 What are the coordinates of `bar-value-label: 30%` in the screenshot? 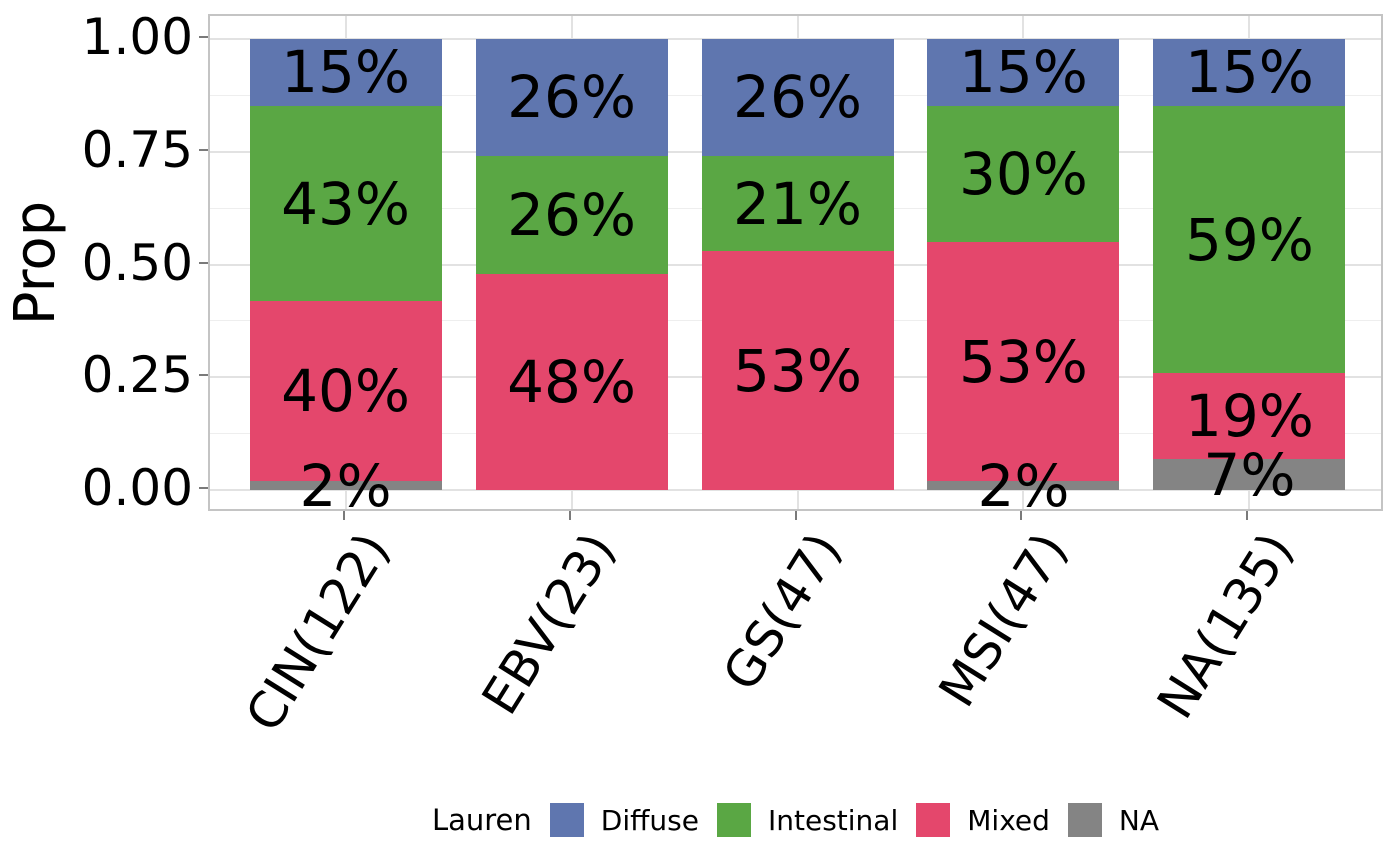 It's located at (1023, 174).